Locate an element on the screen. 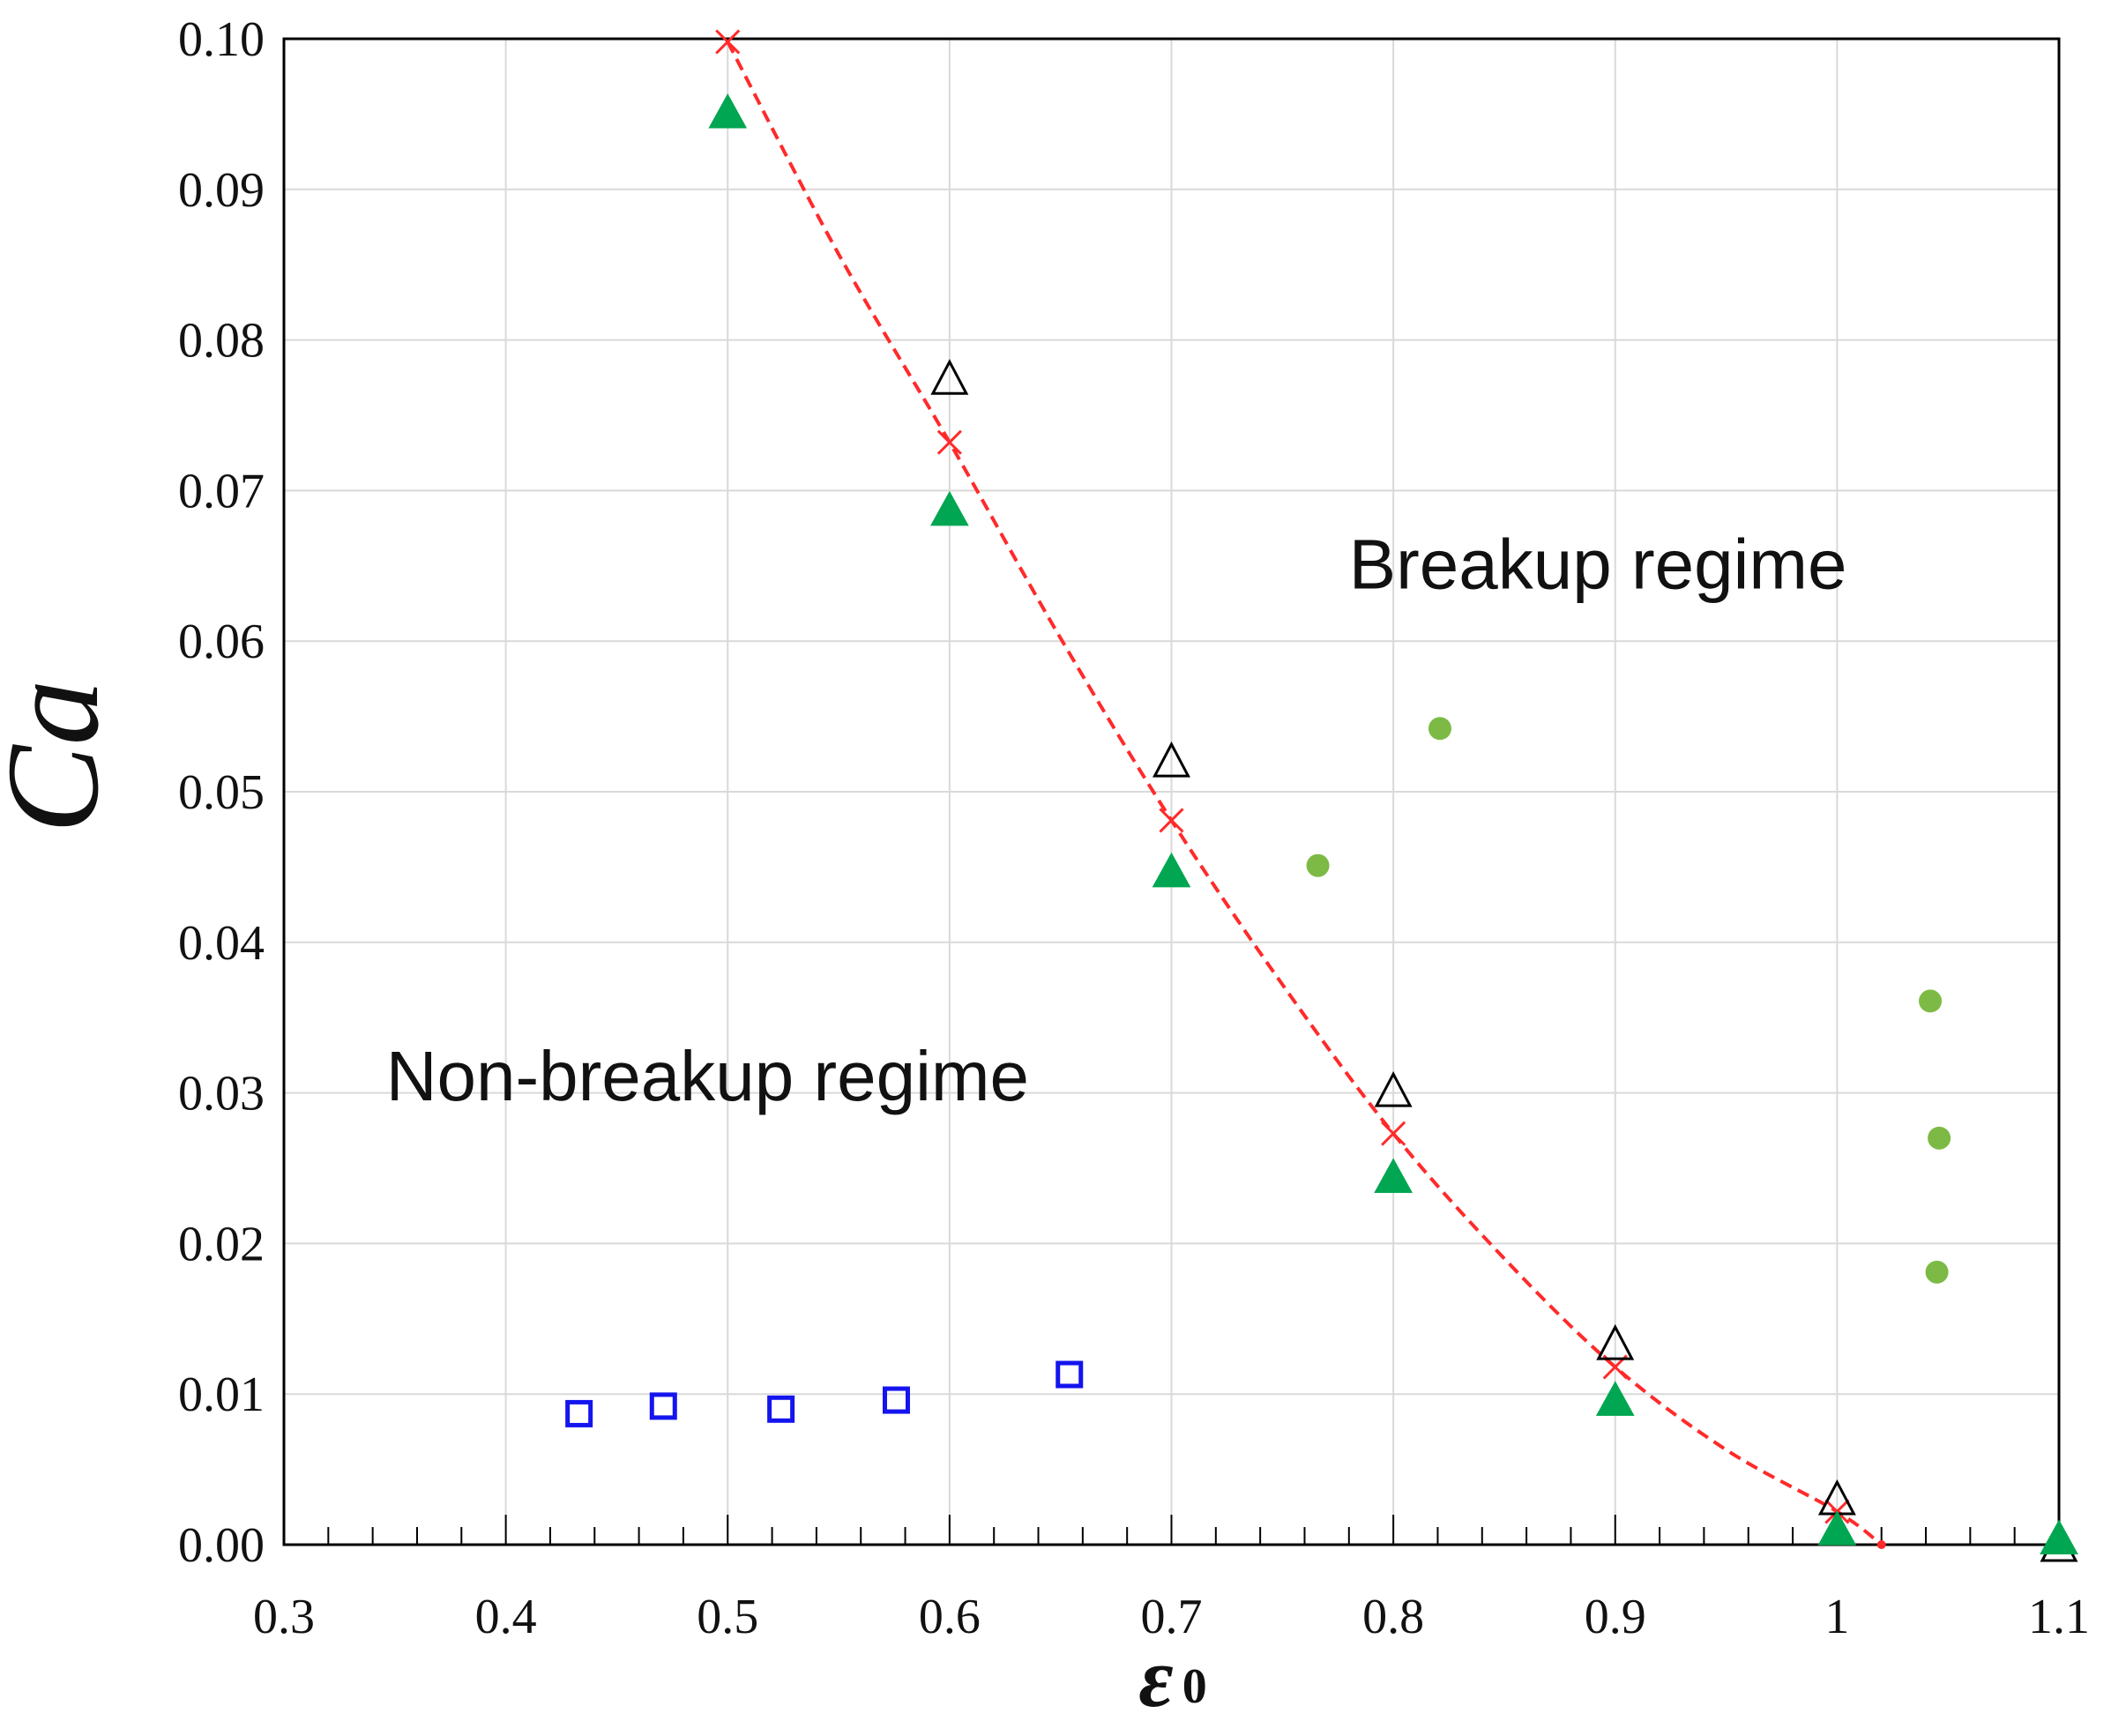 Image resolution: width=2111 pixels, height=1736 pixels. x-tick-label: 0.7 is located at coordinates (1172, 1617).